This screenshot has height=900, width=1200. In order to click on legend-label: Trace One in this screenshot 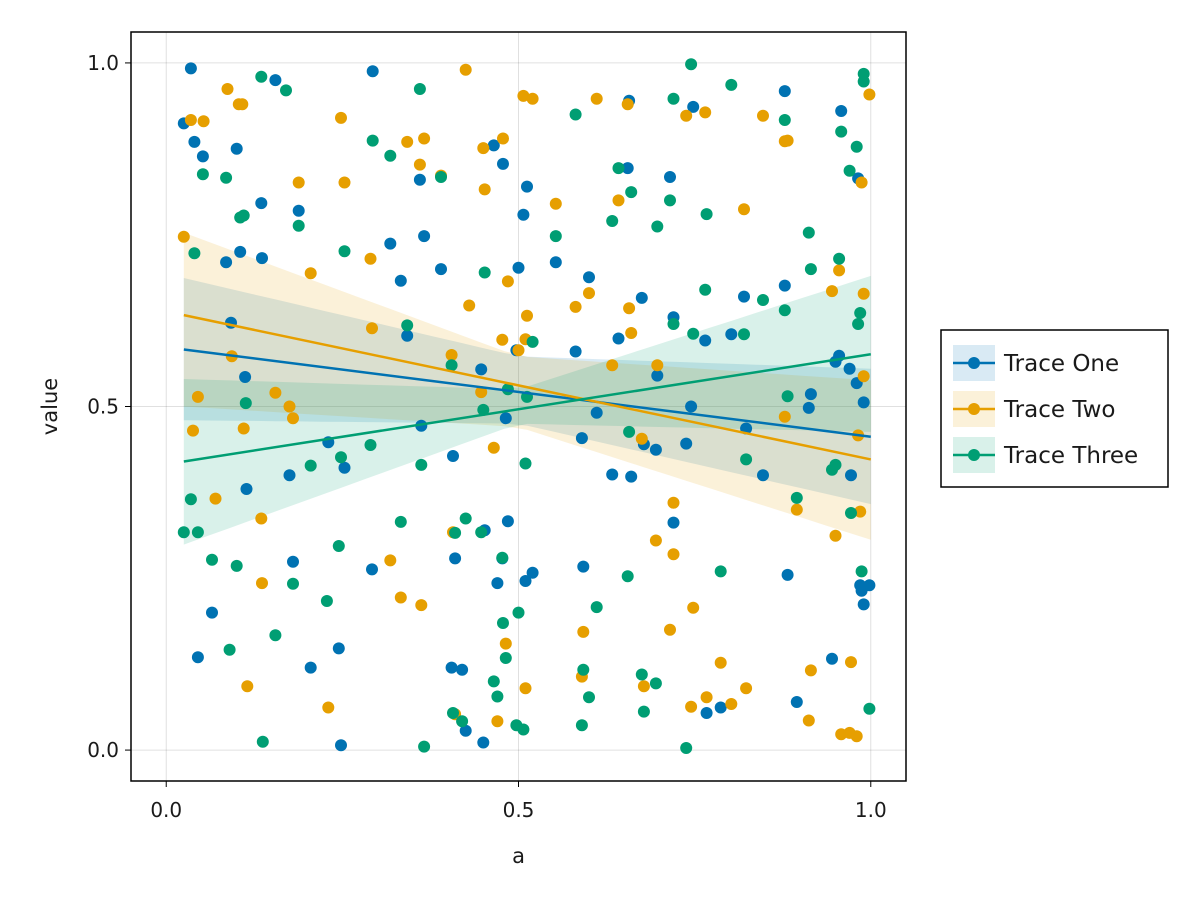, I will do `click(1061, 364)`.